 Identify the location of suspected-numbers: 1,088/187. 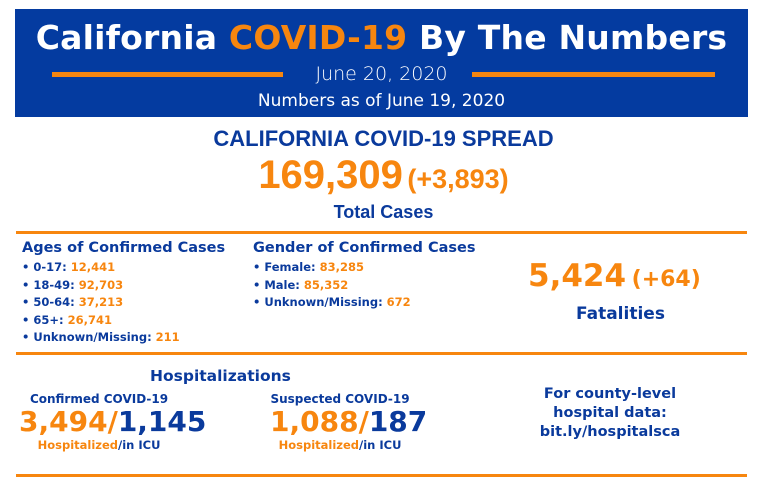
(348, 421).